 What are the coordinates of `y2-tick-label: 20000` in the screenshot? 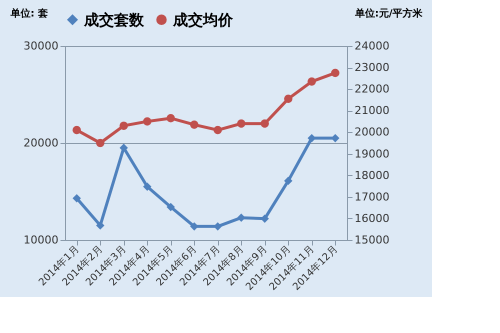 It's located at (372, 132).